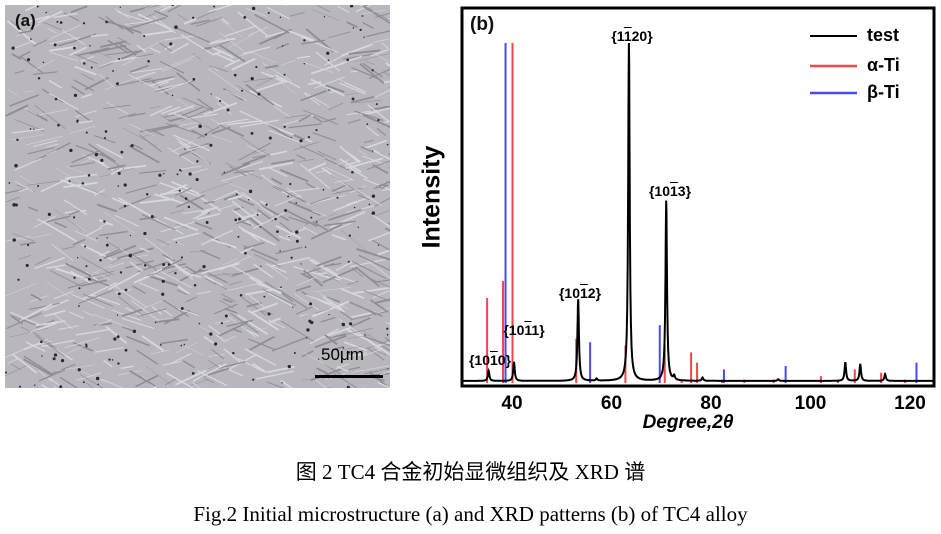 The image size is (941, 534). What do you see at coordinates (883, 35) in the screenshot?
I see `legend-test: test` at bounding box center [883, 35].